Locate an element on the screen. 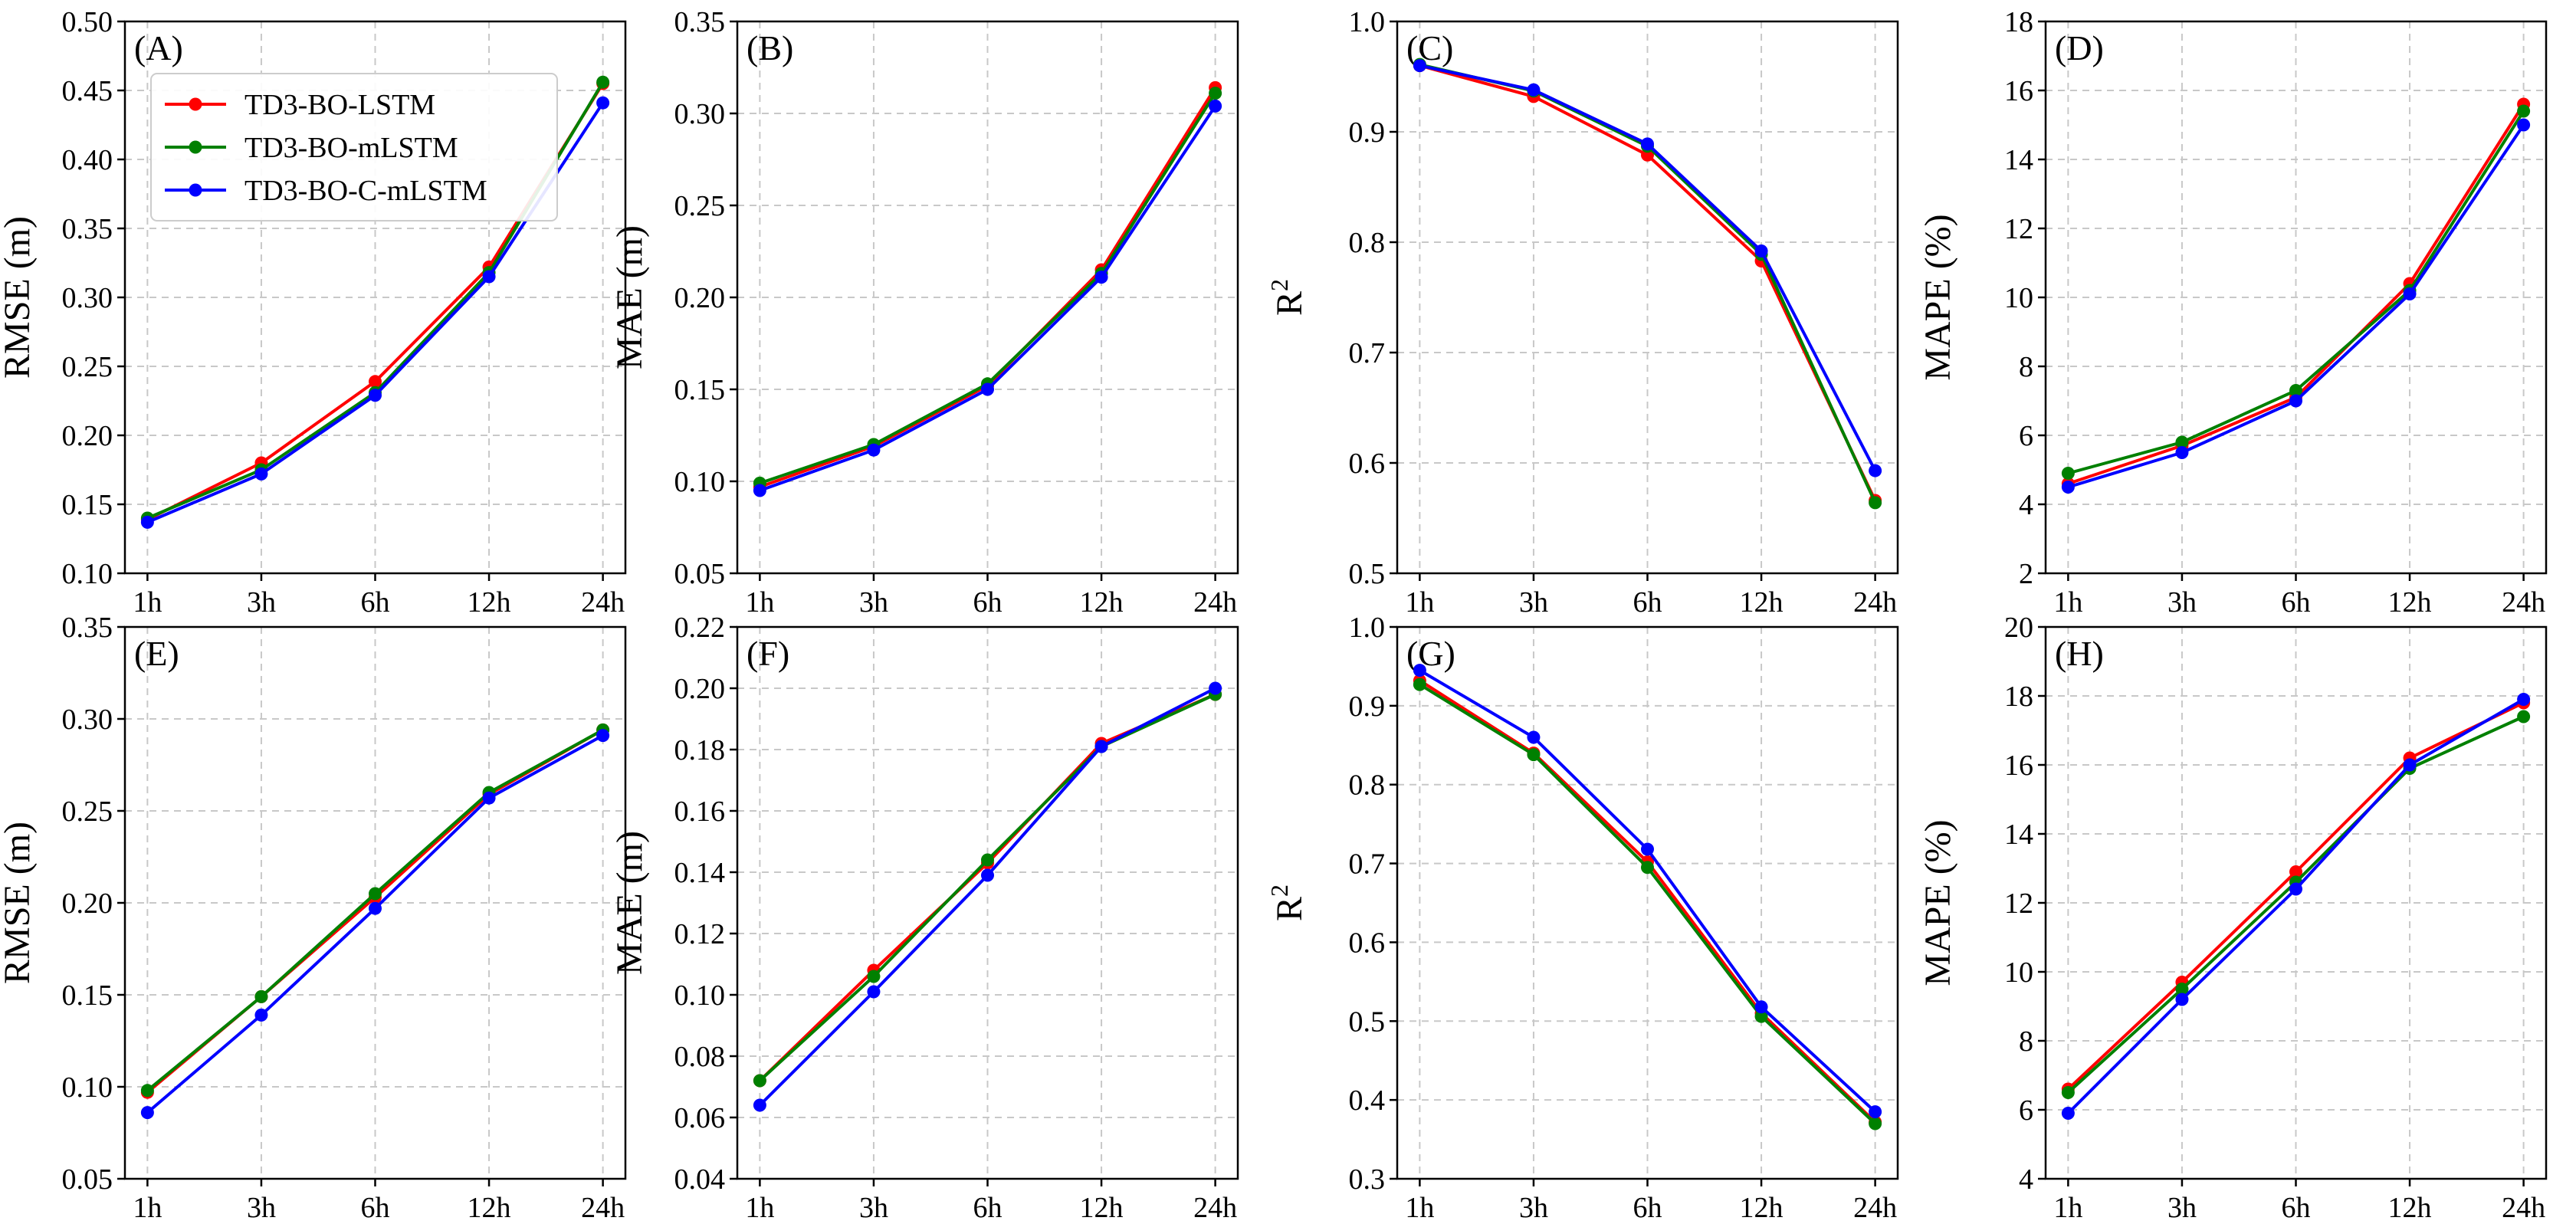  data-point-td3-bo-lstm is located at coordinates (2295, 872).